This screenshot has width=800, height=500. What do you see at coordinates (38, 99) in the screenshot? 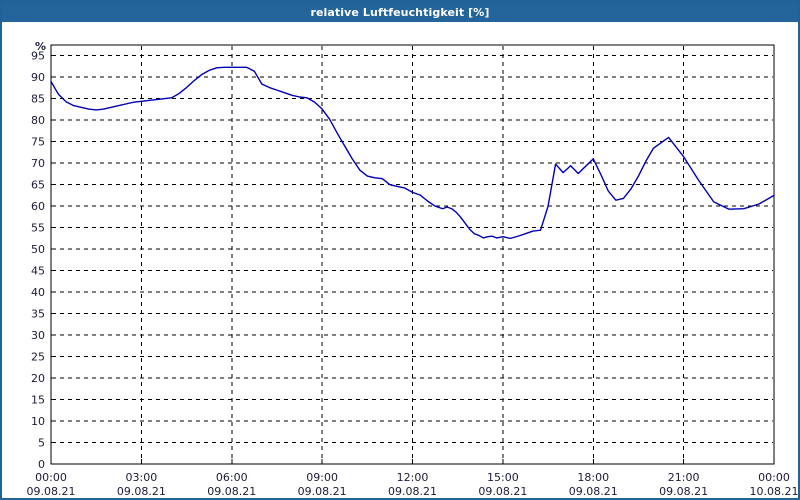
I see `y-axis-tick-label: 85` at bounding box center [38, 99].